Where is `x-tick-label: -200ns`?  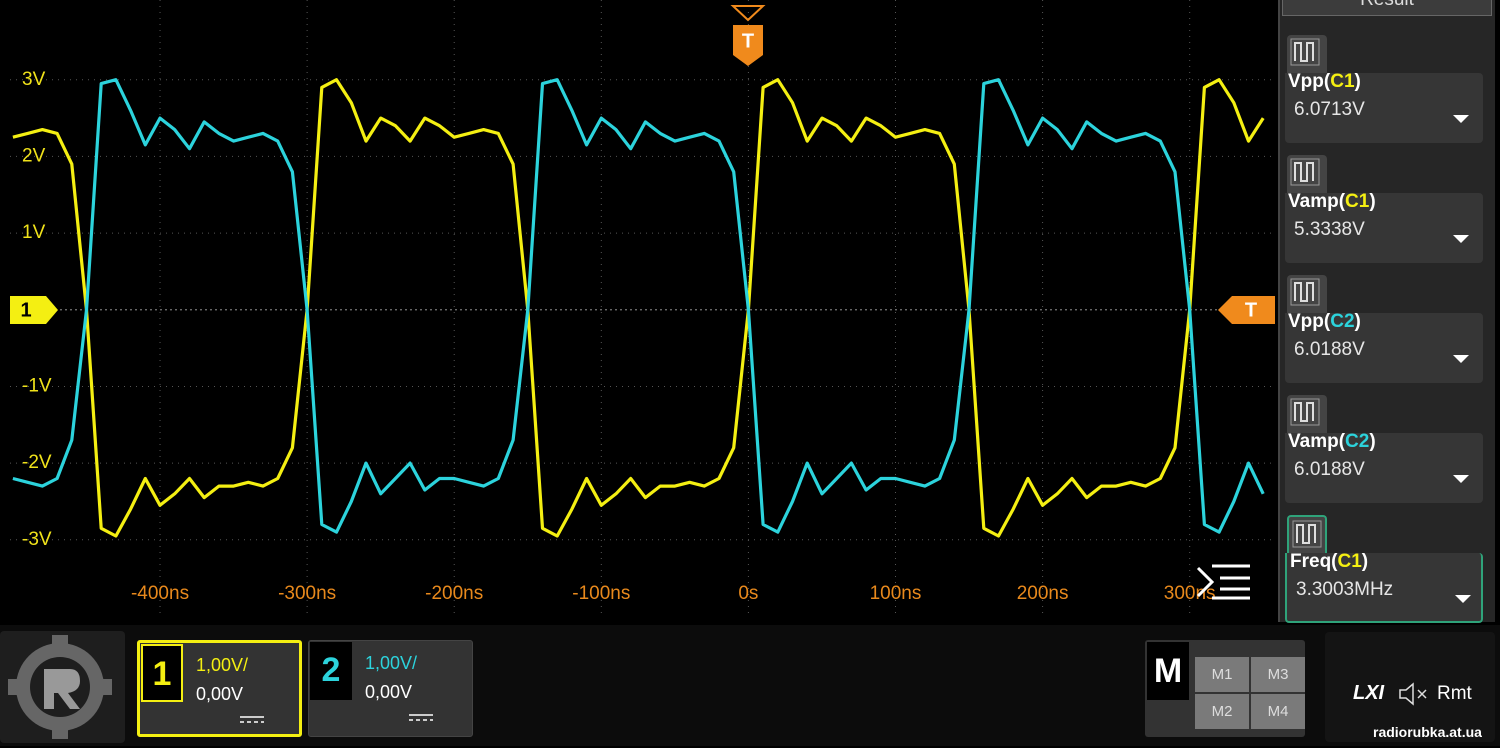
x-tick-label: -200ns is located at coordinates (454, 593).